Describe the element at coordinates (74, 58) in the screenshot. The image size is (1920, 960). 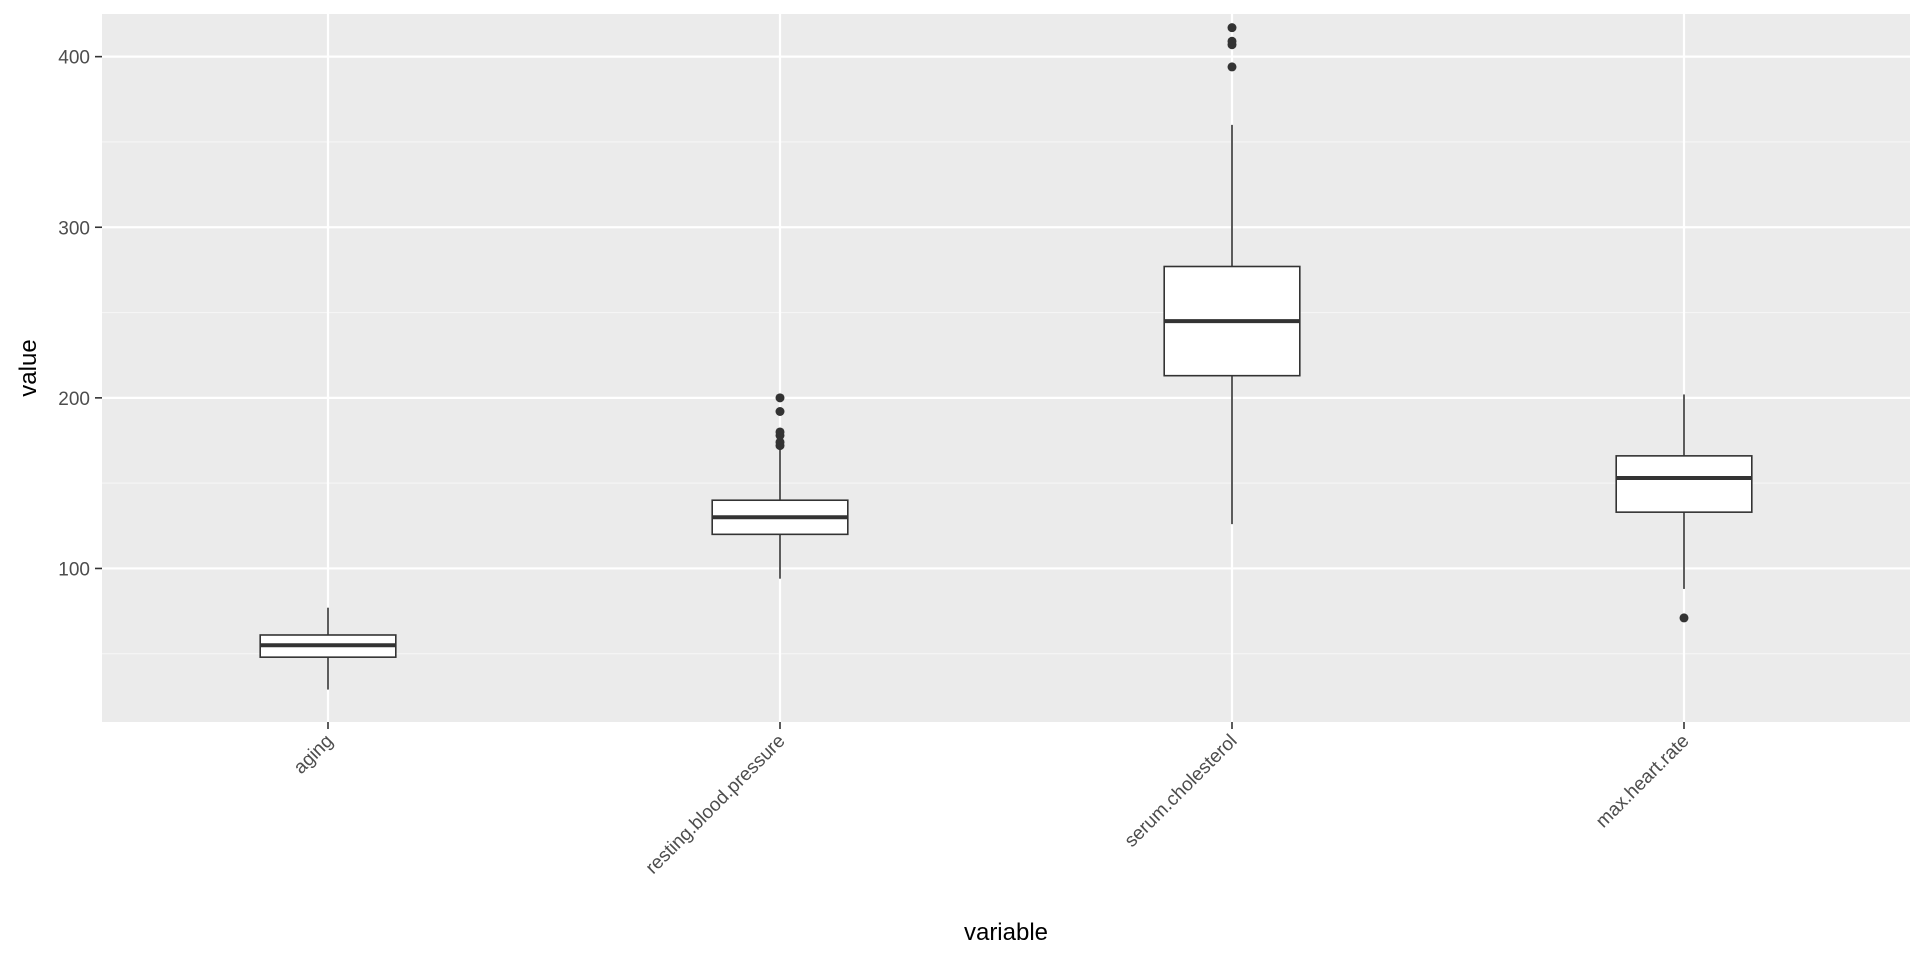
I see `y-tick-label: 400` at that location.